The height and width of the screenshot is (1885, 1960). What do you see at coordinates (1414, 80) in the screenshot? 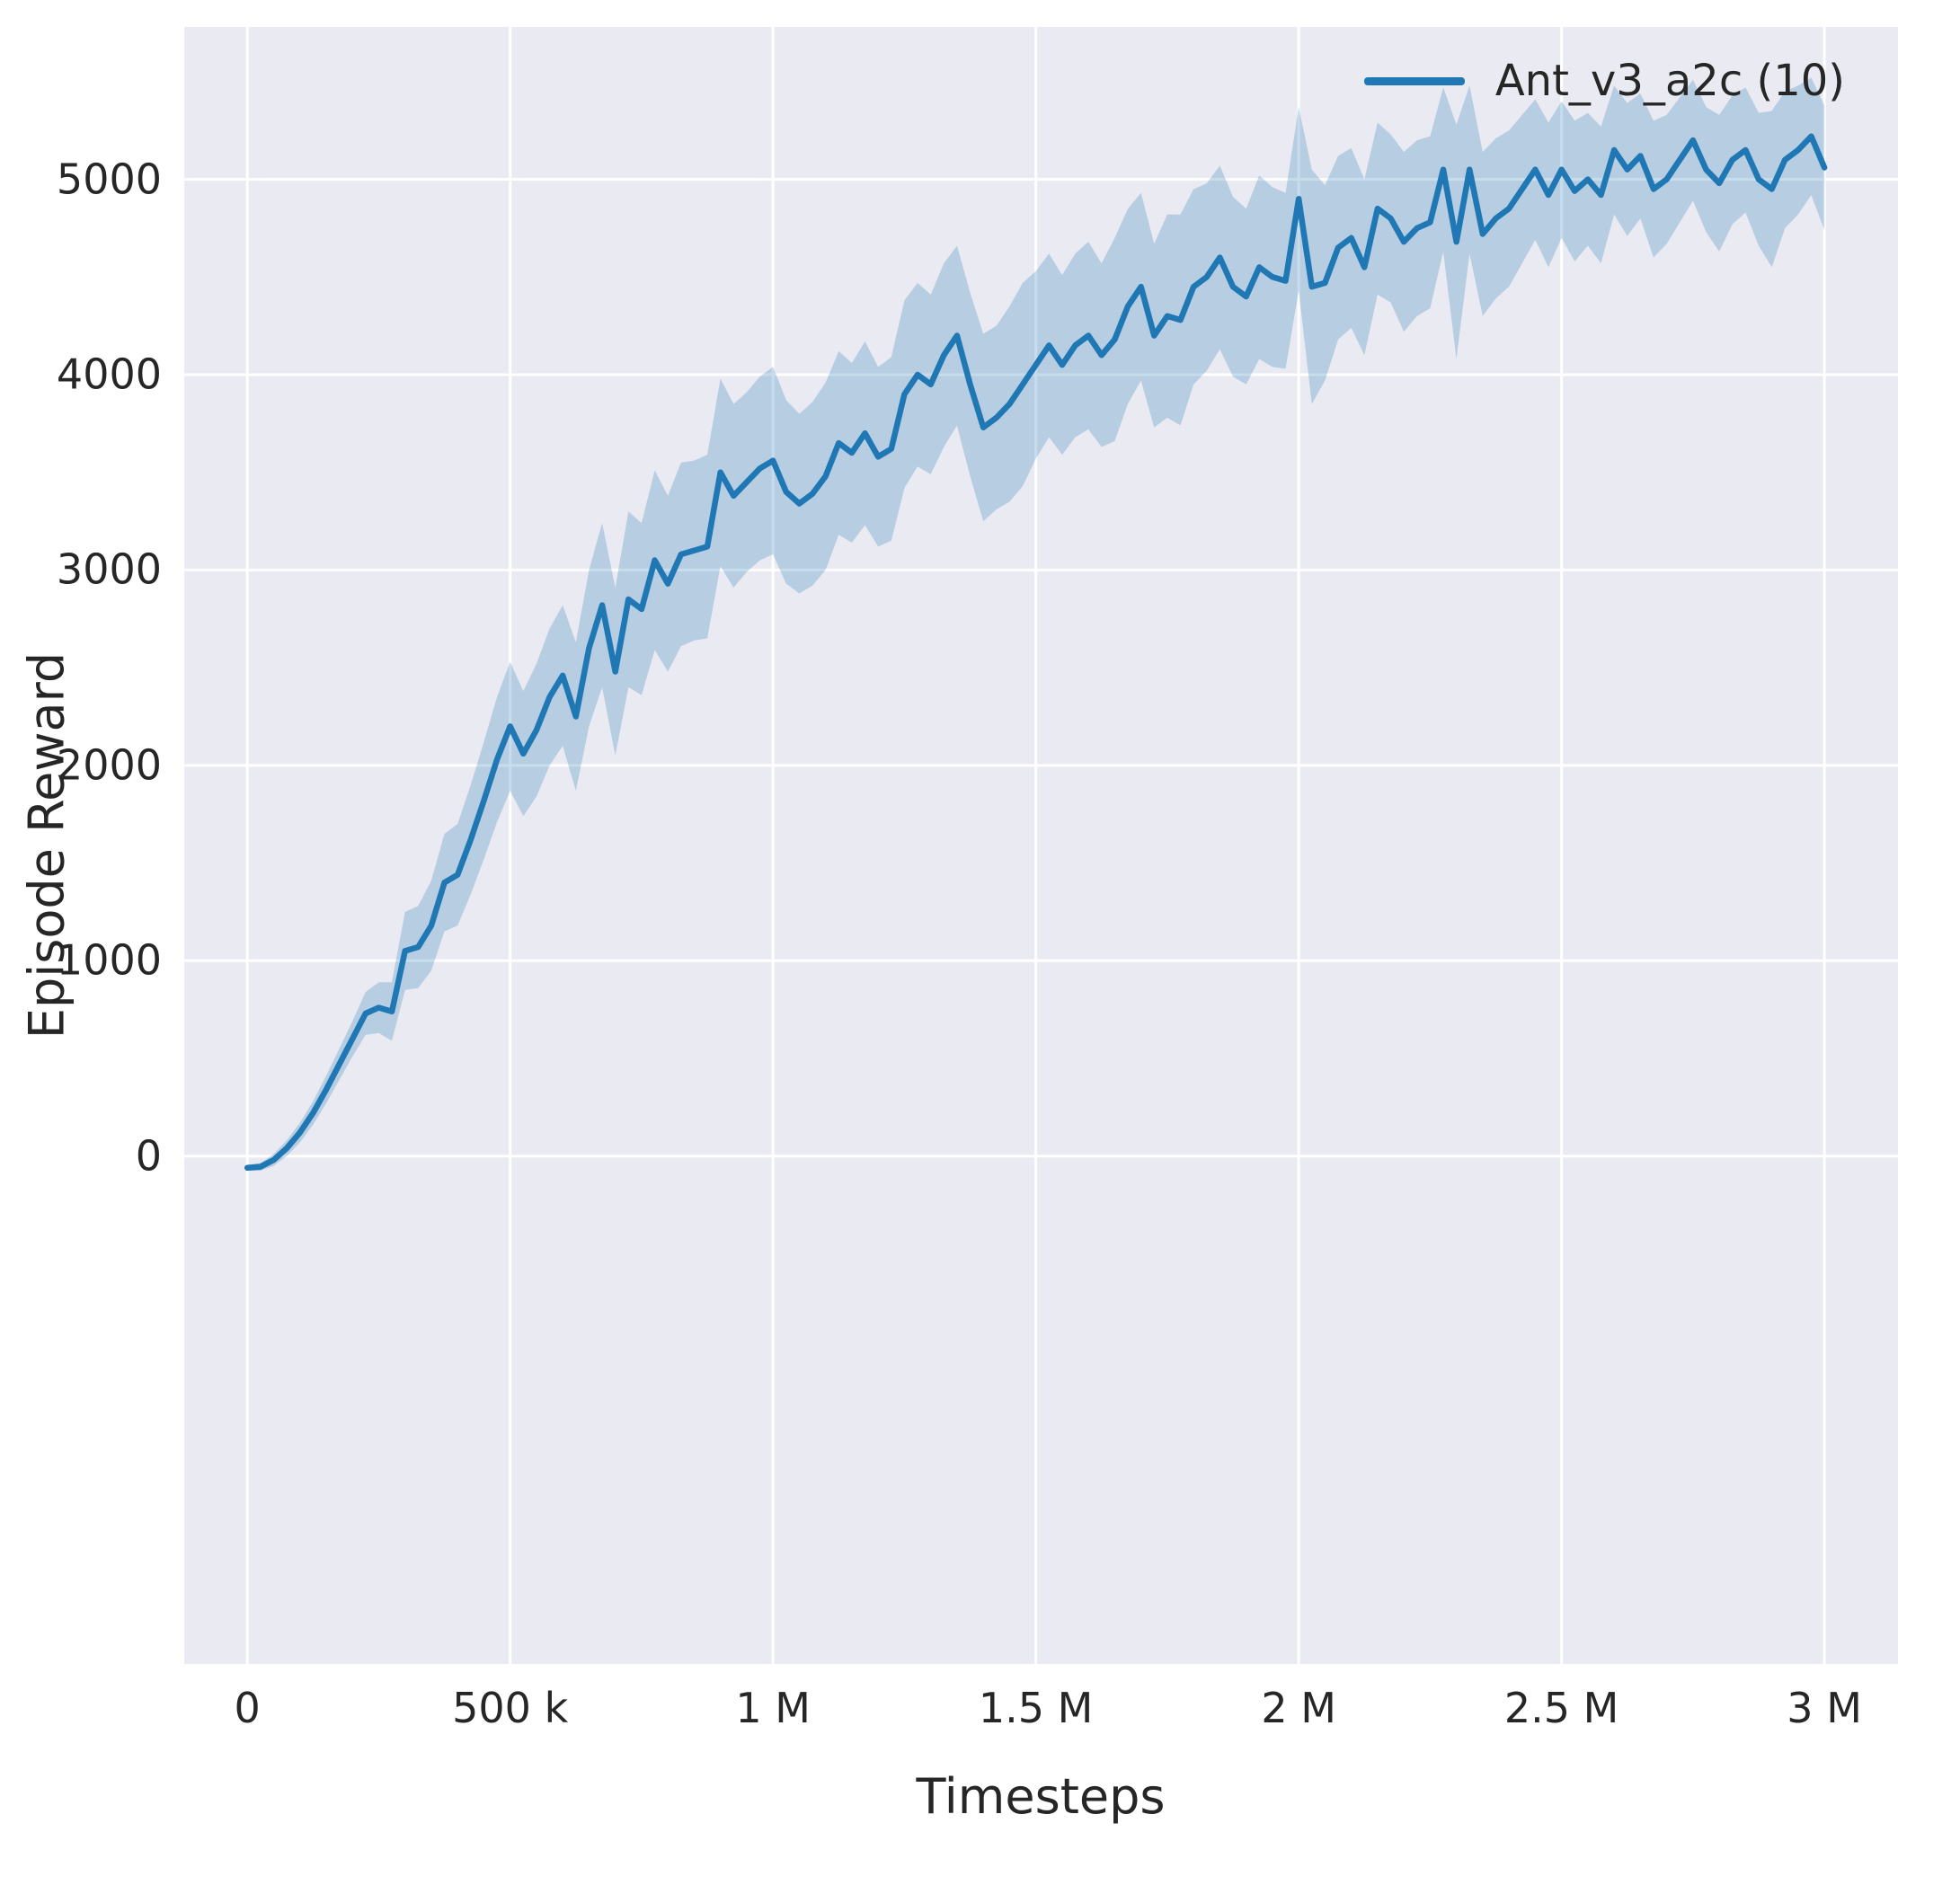
I see `legend-line-sample` at bounding box center [1414, 80].